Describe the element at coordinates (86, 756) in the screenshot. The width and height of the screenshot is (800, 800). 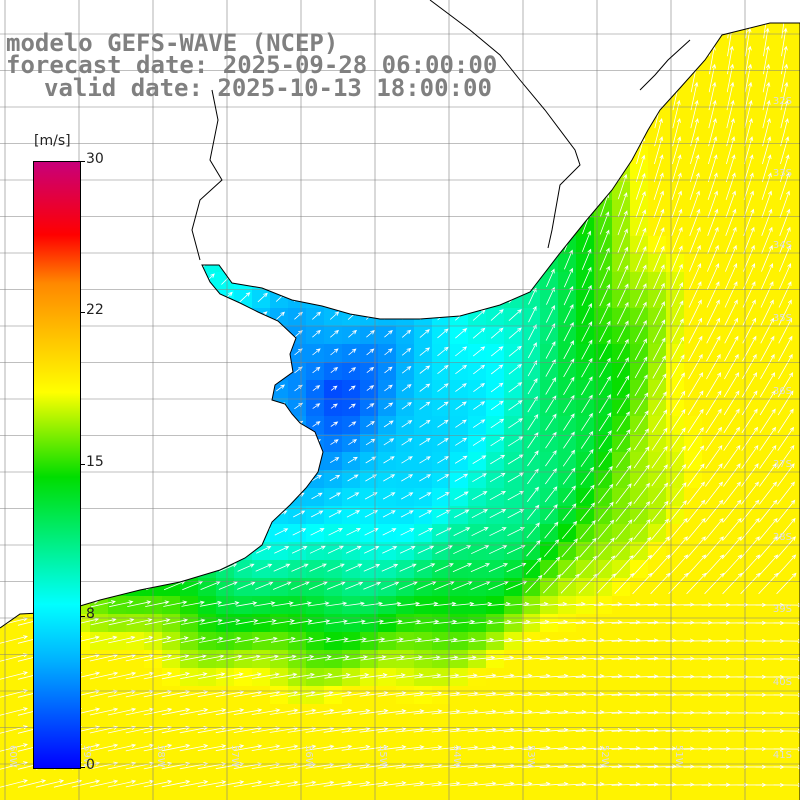
I see `lon-label: 59W` at that location.